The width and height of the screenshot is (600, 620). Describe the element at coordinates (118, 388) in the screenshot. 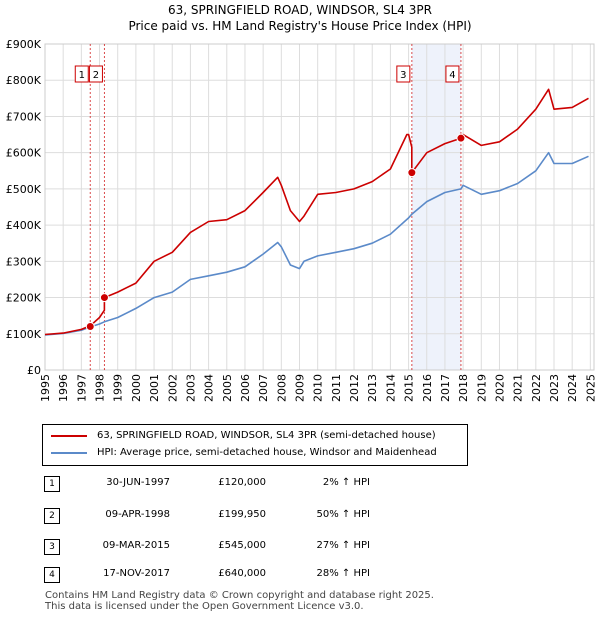

I see `x-tick-label: 1999` at that location.